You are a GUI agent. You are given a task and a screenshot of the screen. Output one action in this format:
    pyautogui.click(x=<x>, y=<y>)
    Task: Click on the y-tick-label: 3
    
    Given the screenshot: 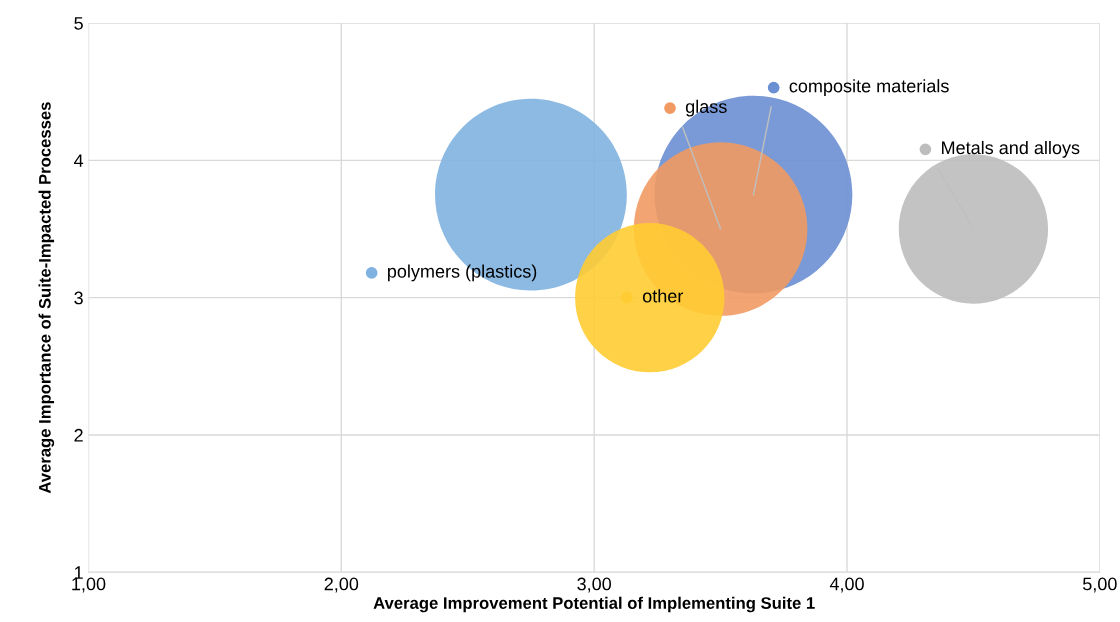 What is the action you would take?
    pyautogui.click(x=78, y=298)
    